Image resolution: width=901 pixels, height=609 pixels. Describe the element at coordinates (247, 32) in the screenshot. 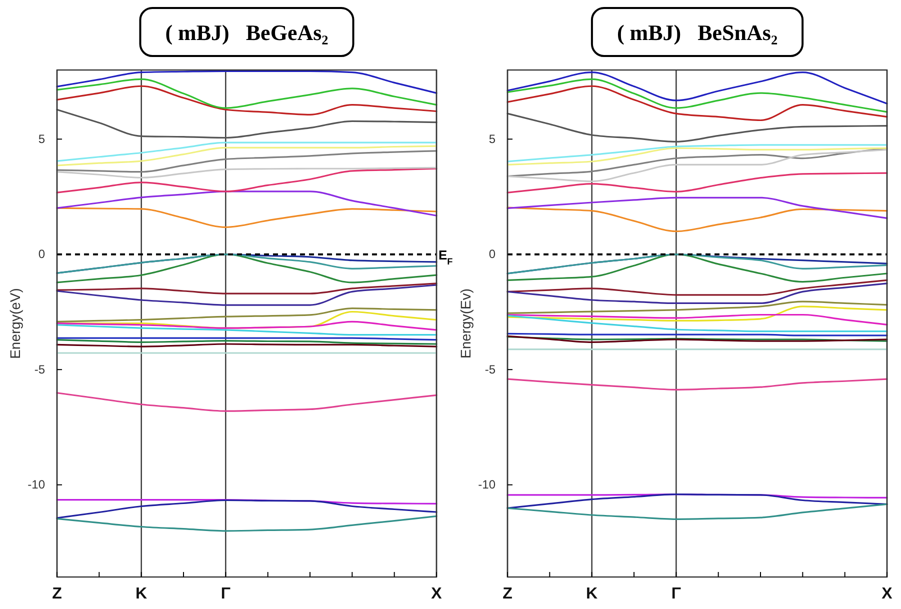

I see `chart-title: ( mBJ) BeGeAs₂` at that location.